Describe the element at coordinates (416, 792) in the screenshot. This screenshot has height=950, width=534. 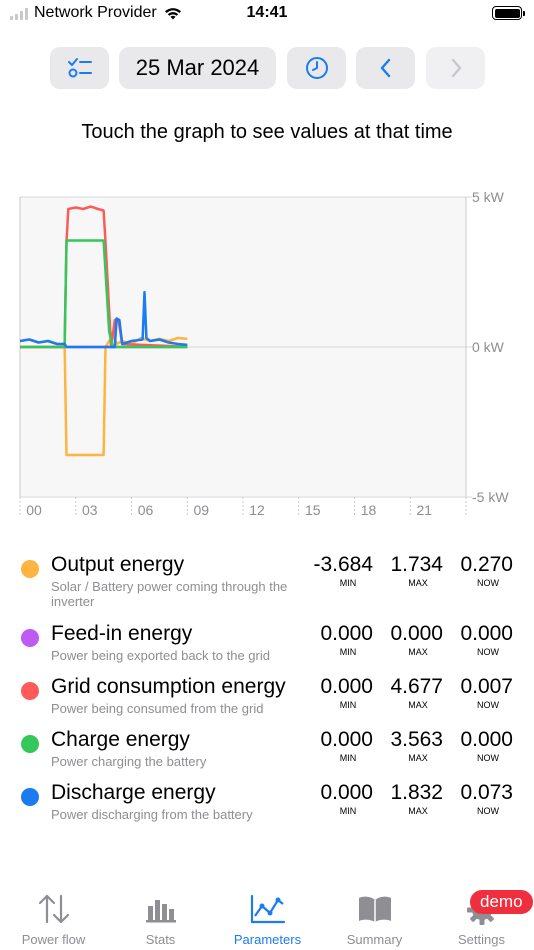
I see `stat-max-value: 1.832` at that location.